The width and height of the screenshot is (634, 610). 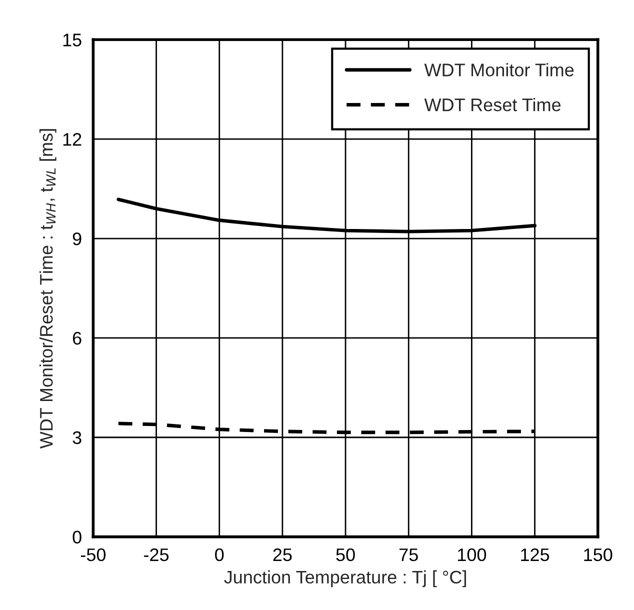 I want to click on y-tick-label: 9, so click(x=77, y=239).